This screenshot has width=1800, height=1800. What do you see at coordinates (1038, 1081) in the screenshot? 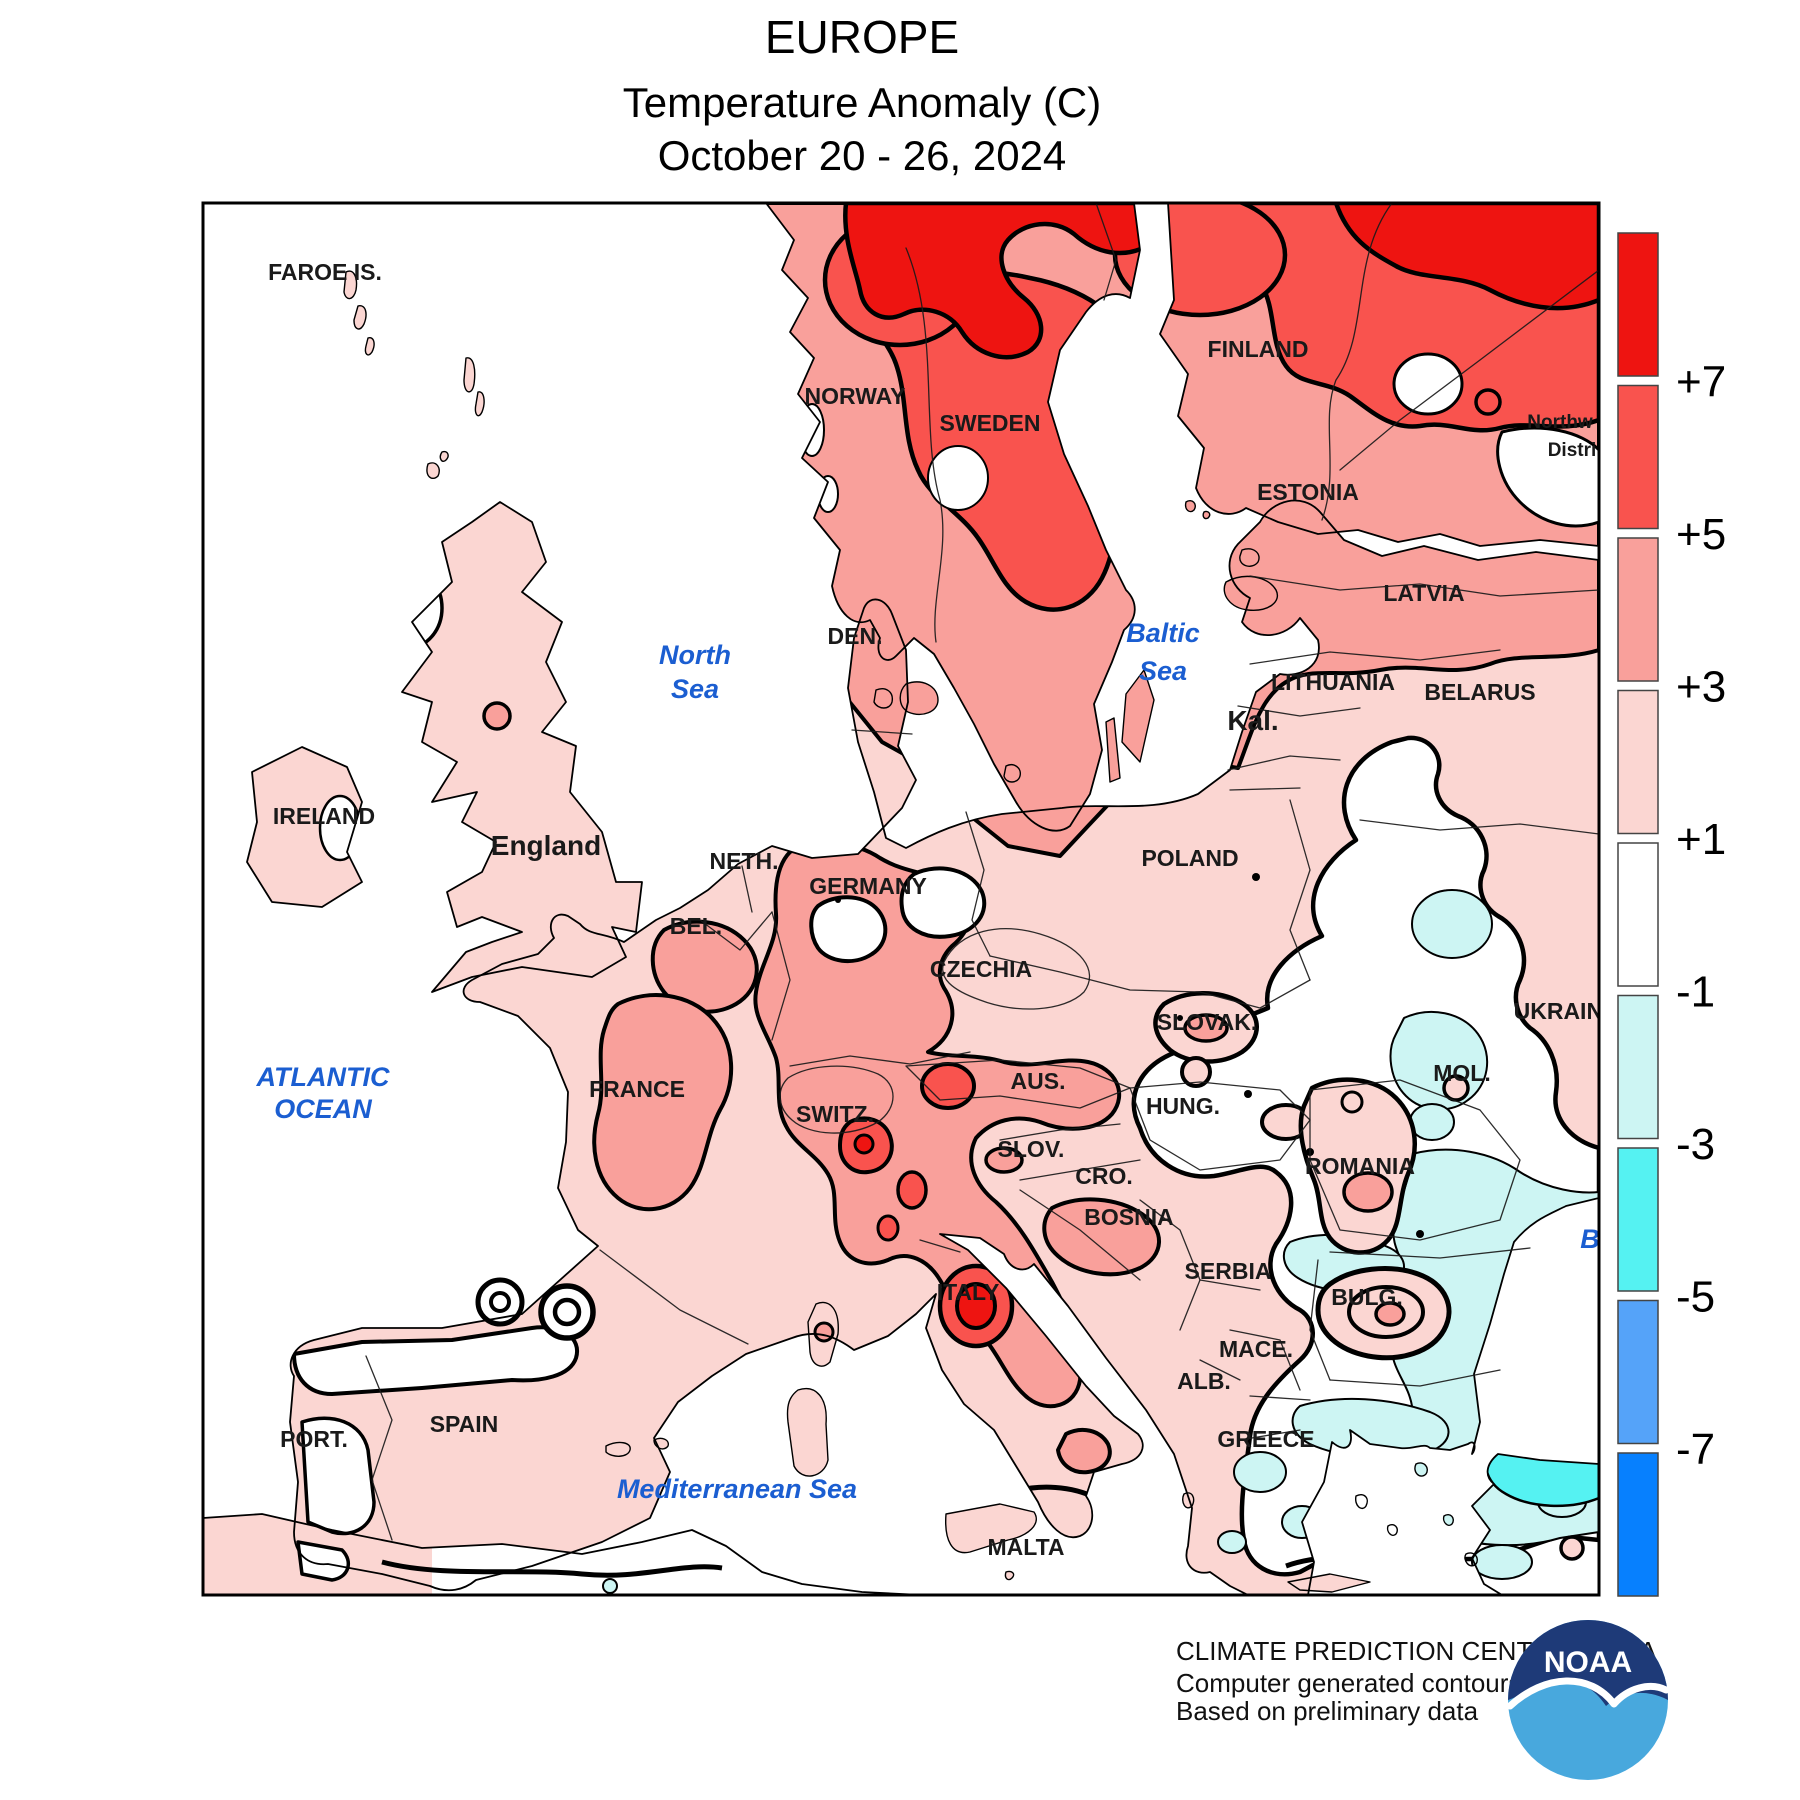
I see `map-label-aus: AUS.` at bounding box center [1038, 1081].